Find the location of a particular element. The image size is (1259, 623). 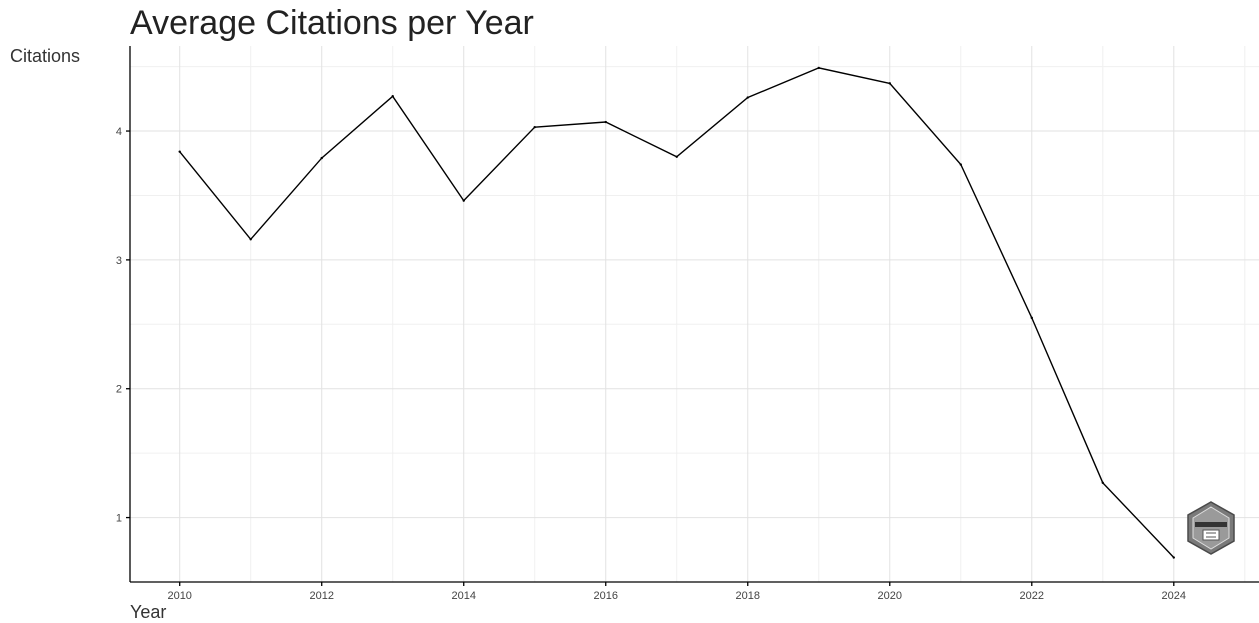

y-axis-title: Citations is located at coordinates (45, 56).